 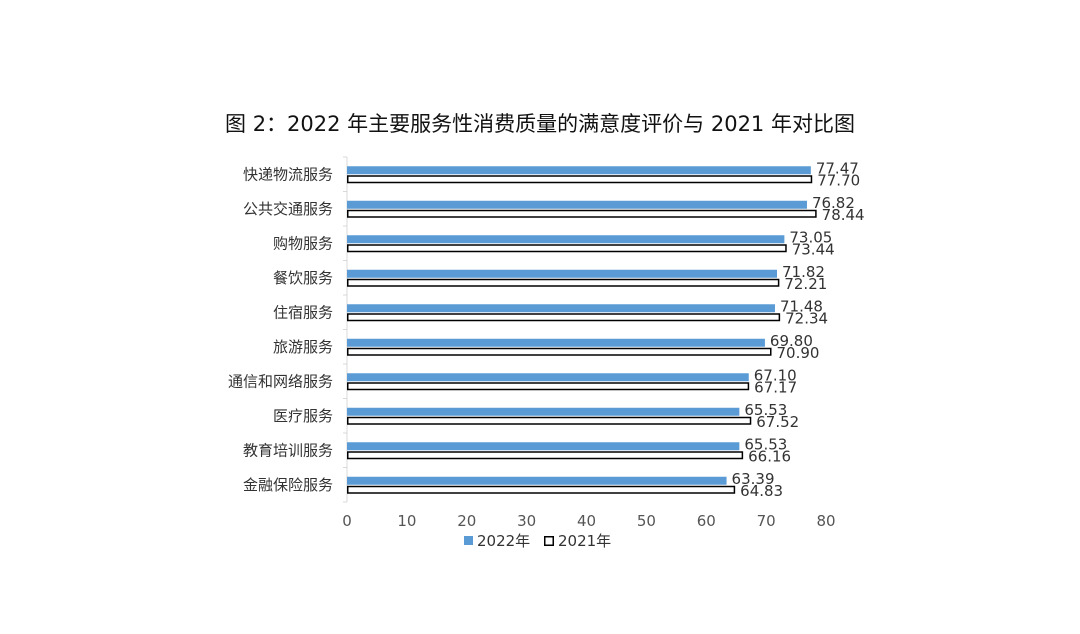 I want to click on category-label: 住宿服务, so click(x=303, y=312).